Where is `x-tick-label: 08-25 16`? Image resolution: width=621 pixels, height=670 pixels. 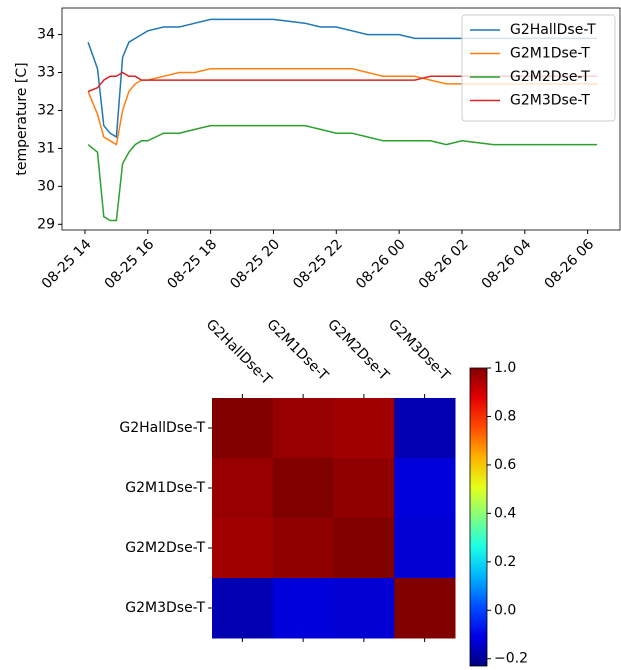
x-tick-label: 08-25 16 is located at coordinates (130, 264).